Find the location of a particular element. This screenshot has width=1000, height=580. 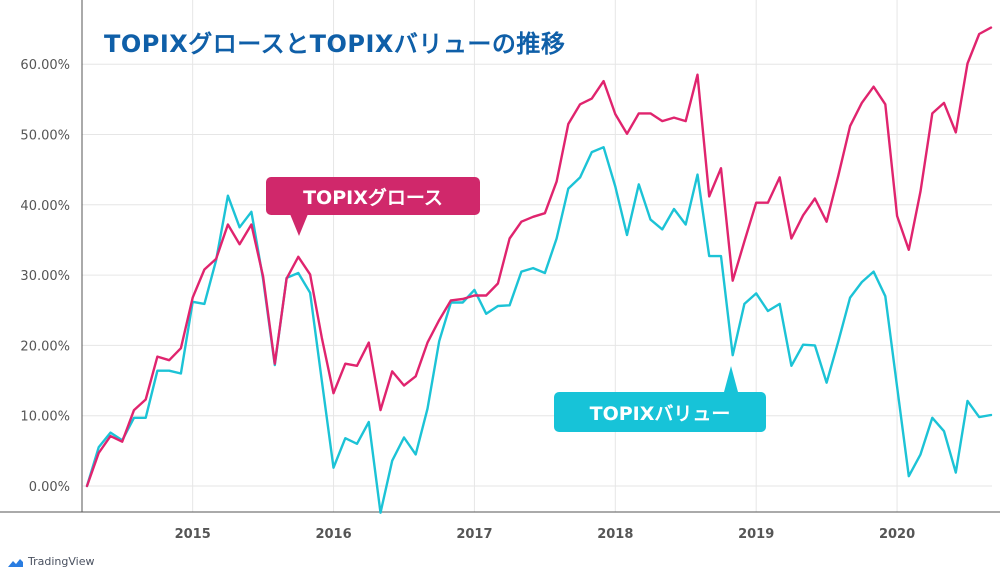

y-tick-label: 40.00% is located at coordinates (45, 206).